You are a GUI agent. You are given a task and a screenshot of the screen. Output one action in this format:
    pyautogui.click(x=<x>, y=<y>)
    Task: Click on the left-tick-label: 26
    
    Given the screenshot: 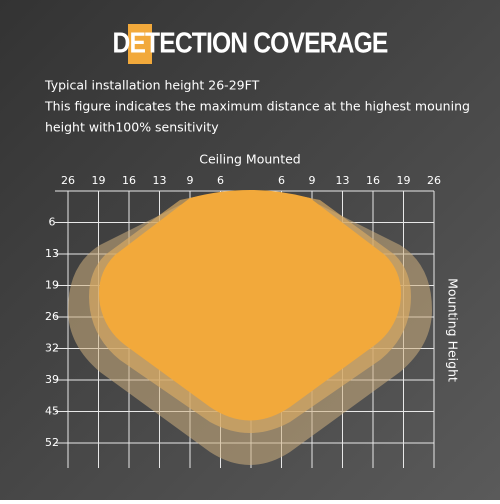 What is the action you would take?
    pyautogui.click(x=52, y=316)
    